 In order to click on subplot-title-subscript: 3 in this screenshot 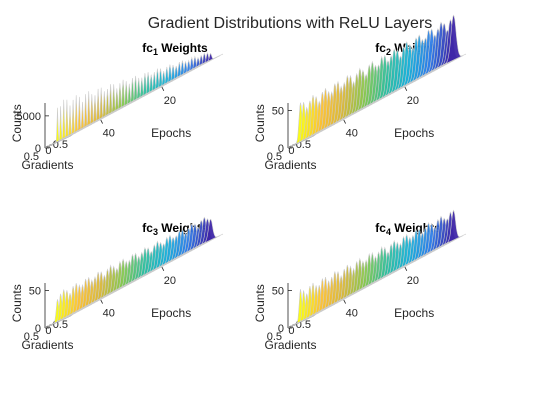, I will do `click(155, 232)`.